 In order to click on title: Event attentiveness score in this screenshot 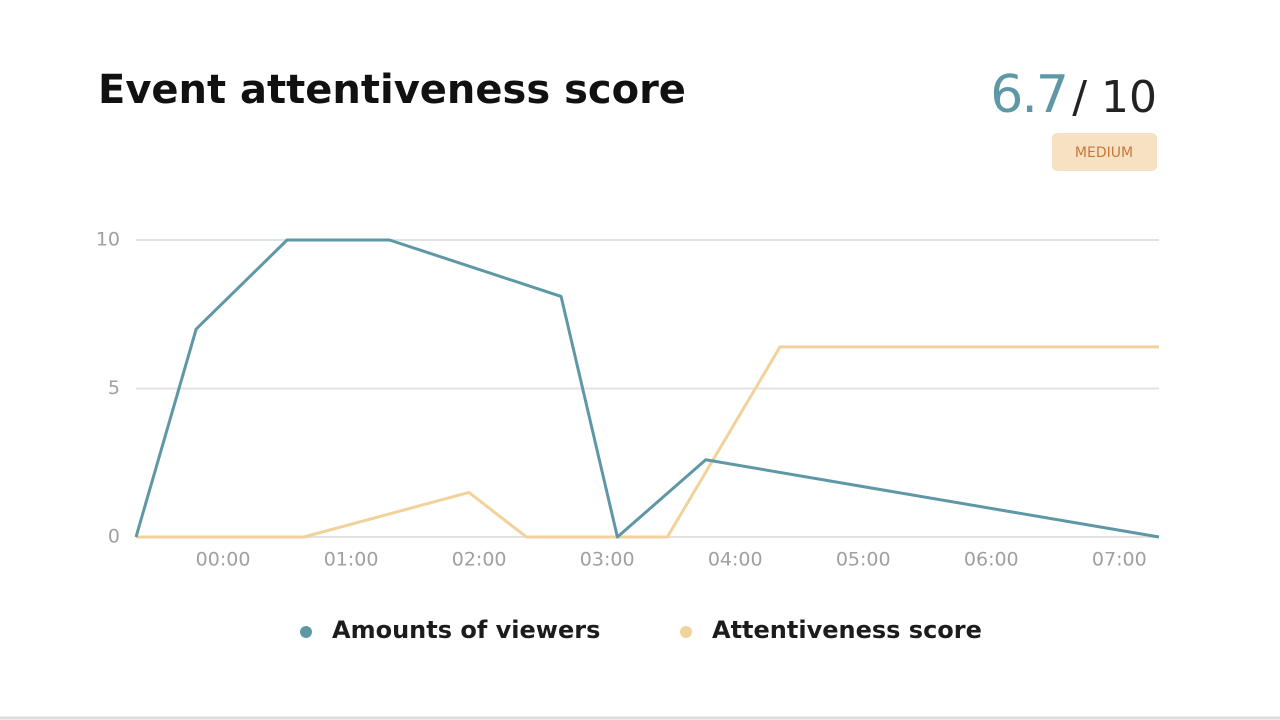, I will do `click(392, 90)`.